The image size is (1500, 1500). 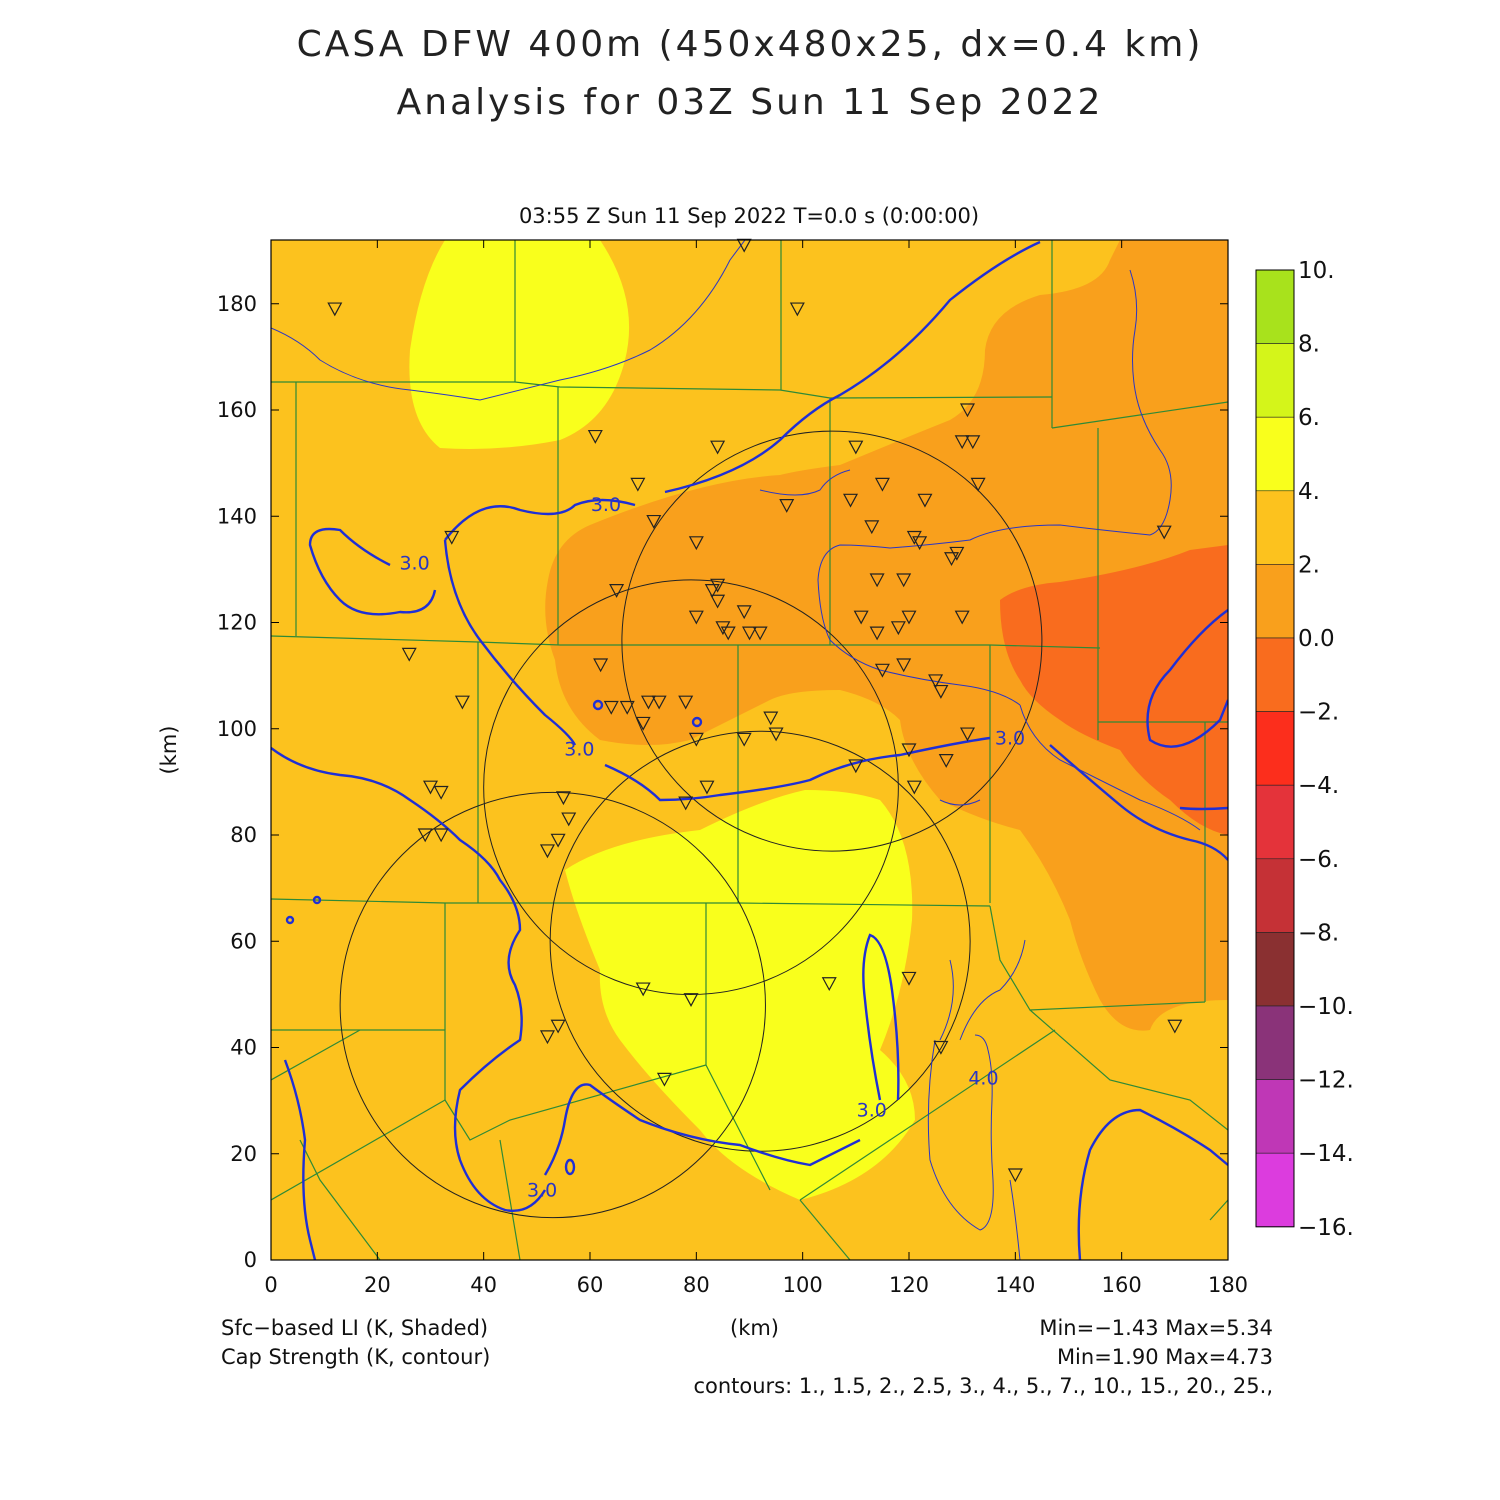 I want to click on contour-minmax: Min=1.90 Max=4.73, so click(x=1164, y=1357).